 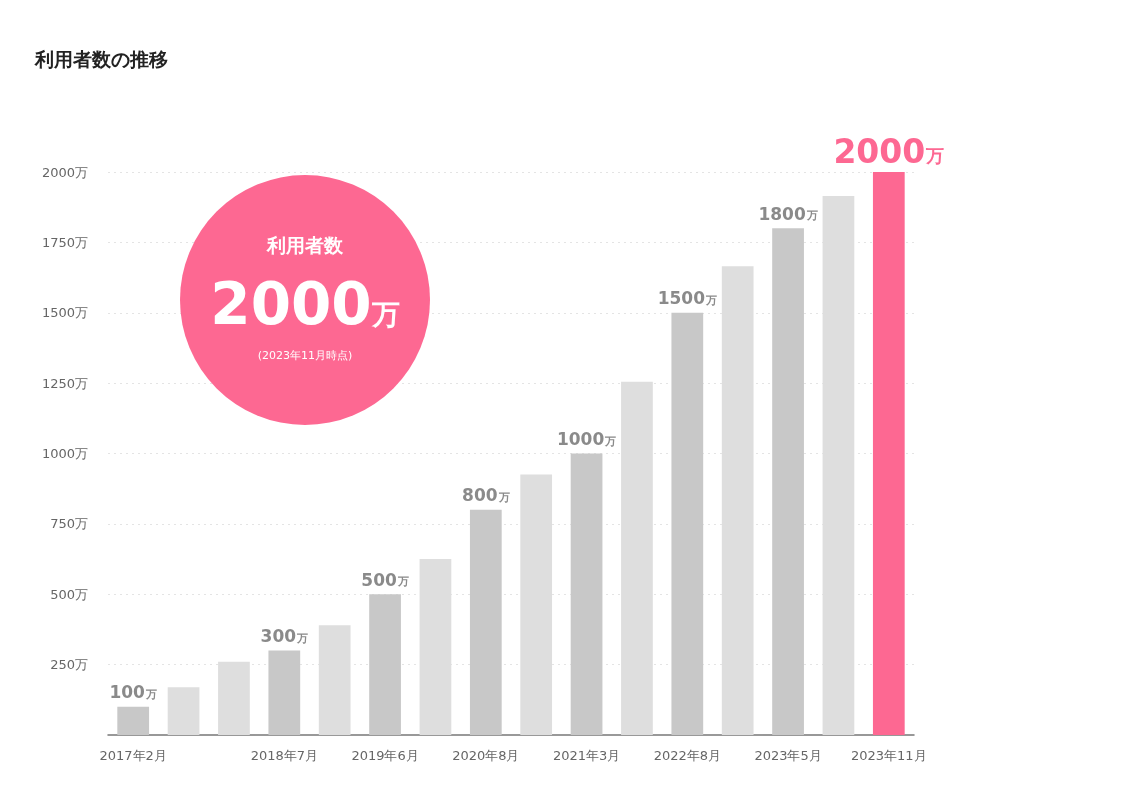 I want to click on data-label: 100万, so click(x=133, y=692).